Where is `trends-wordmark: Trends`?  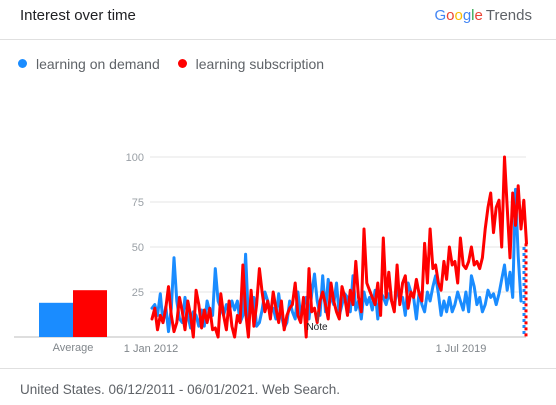 trends-wordmark: Trends is located at coordinates (508, 15).